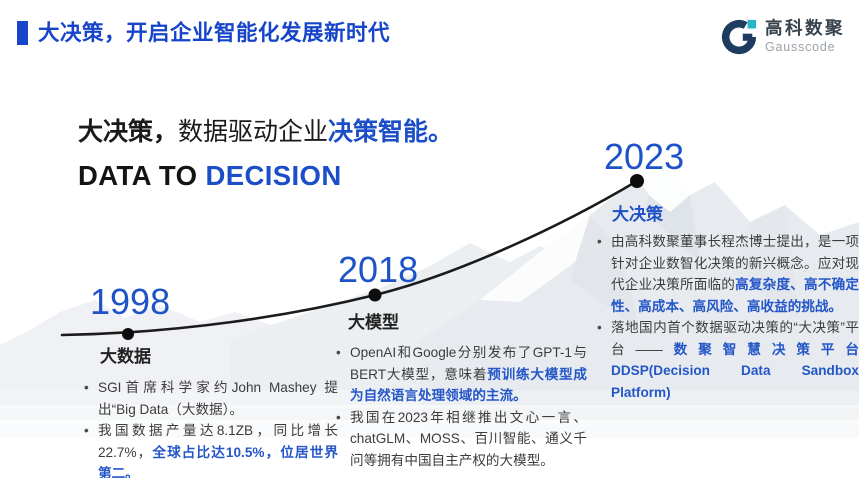  What do you see at coordinates (142, 175) in the screenshot?
I see `hero-en-black: DATA TO` at bounding box center [142, 175].